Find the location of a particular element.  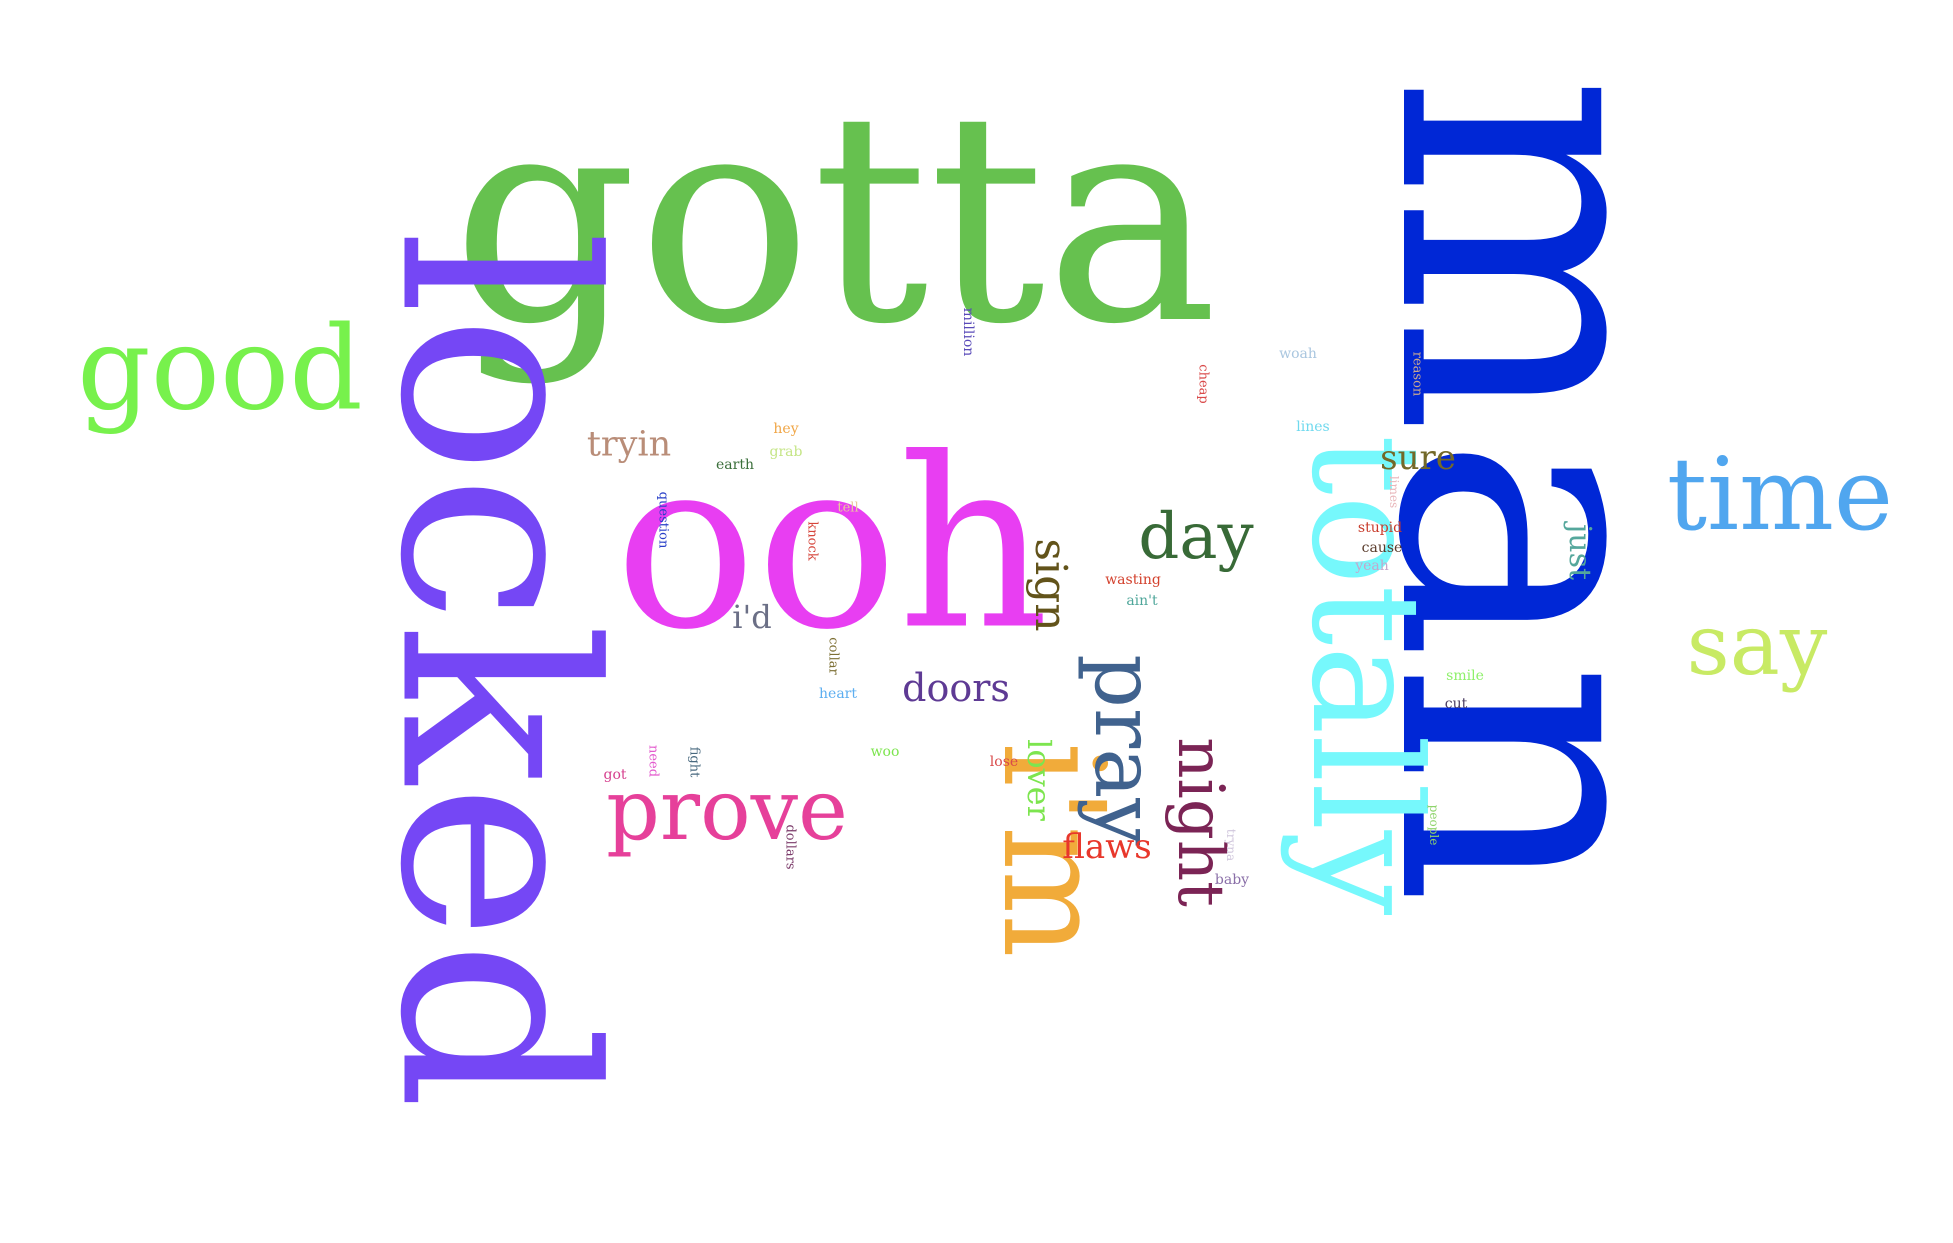

word: day is located at coordinates (1196, 537).